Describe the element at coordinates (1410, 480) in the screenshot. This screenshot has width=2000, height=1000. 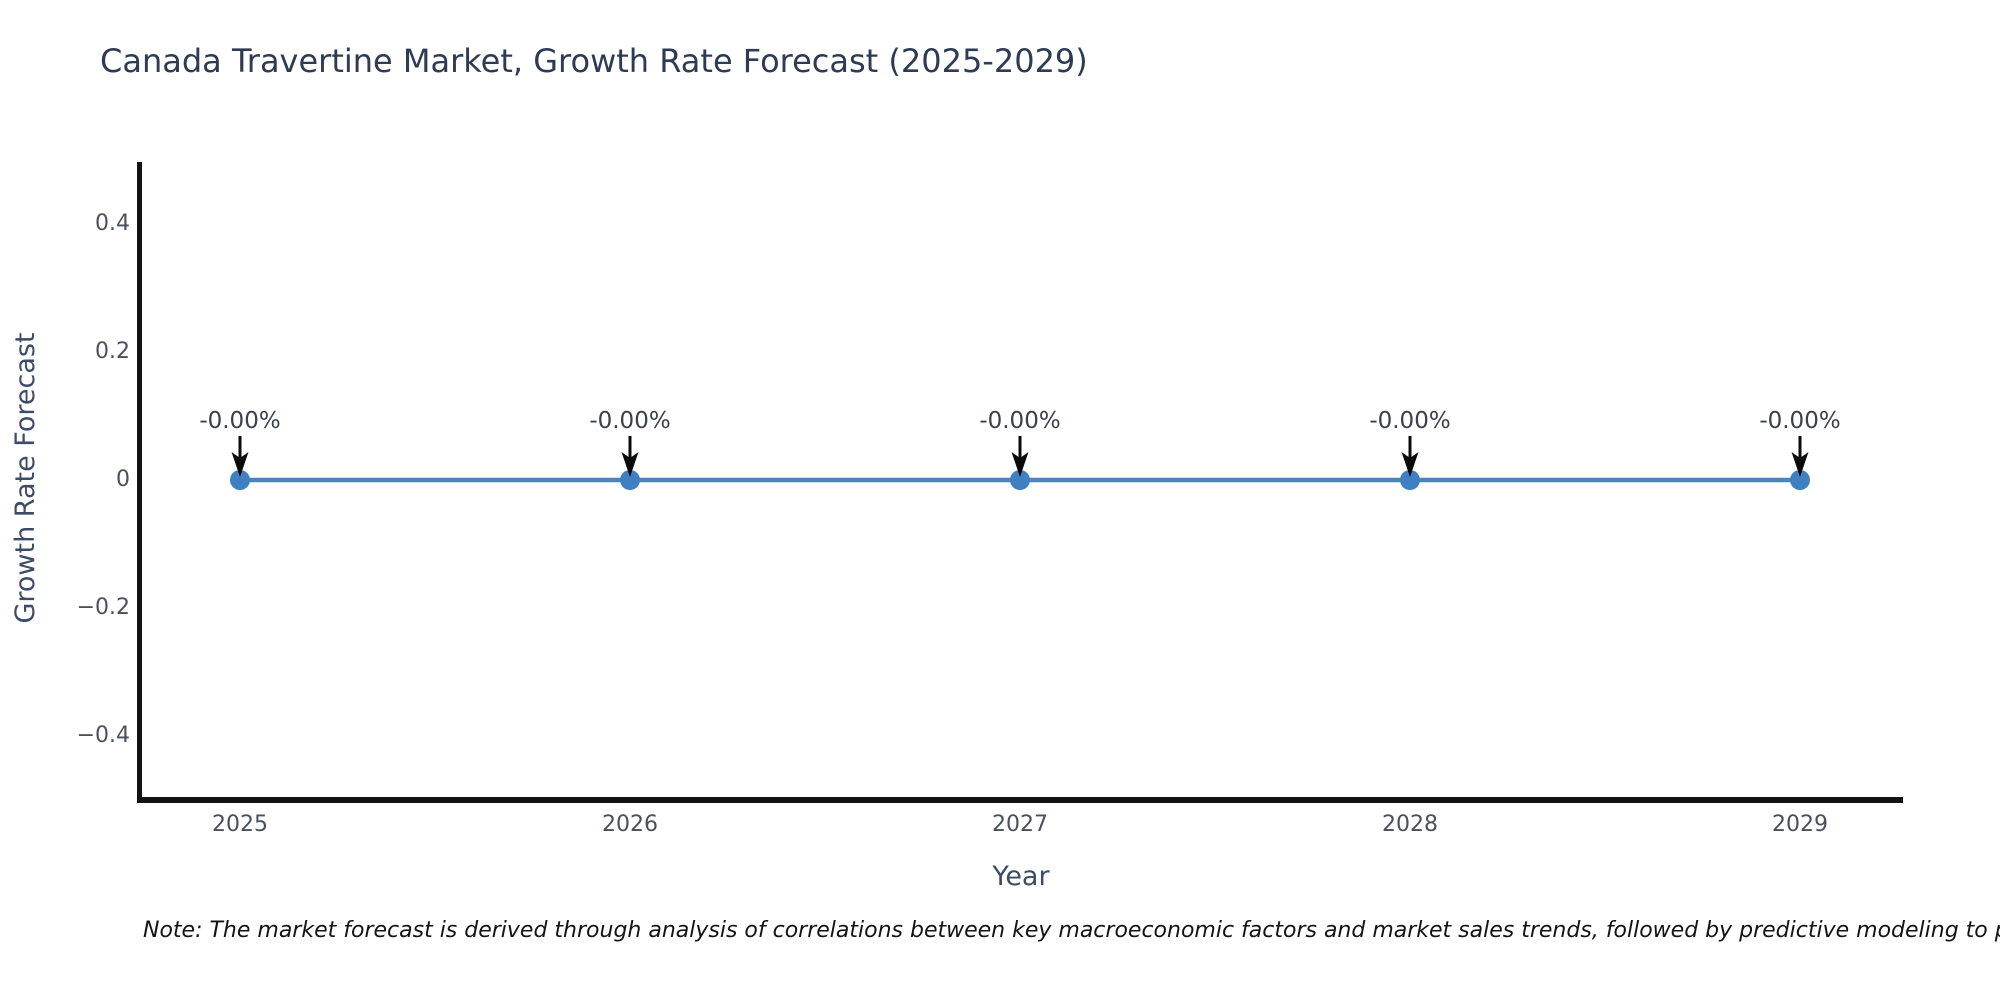
I see `data-point-2028` at that location.